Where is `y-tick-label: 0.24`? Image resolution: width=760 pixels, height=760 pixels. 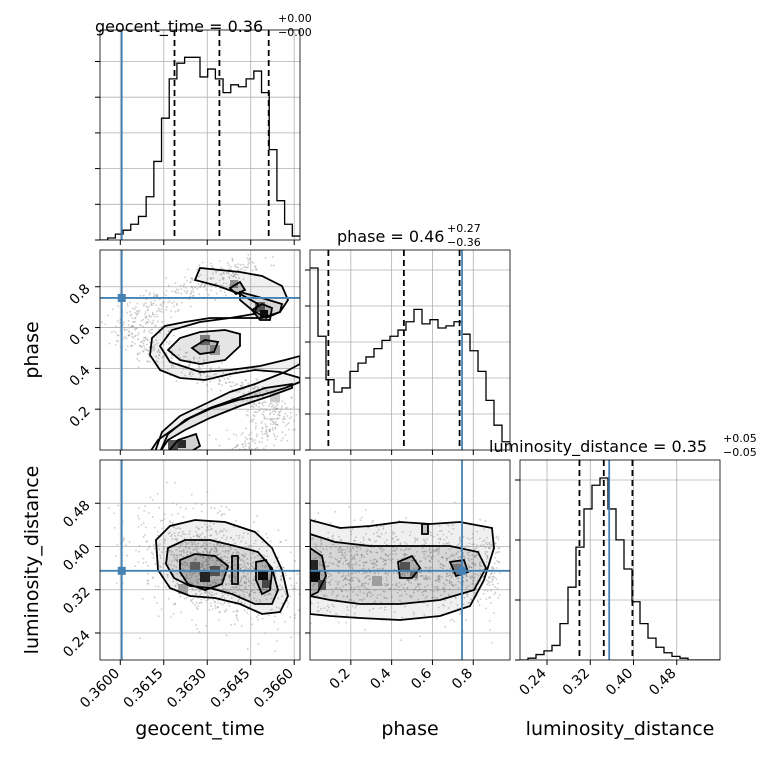
y-tick-label: 0.24 is located at coordinates (76, 643).